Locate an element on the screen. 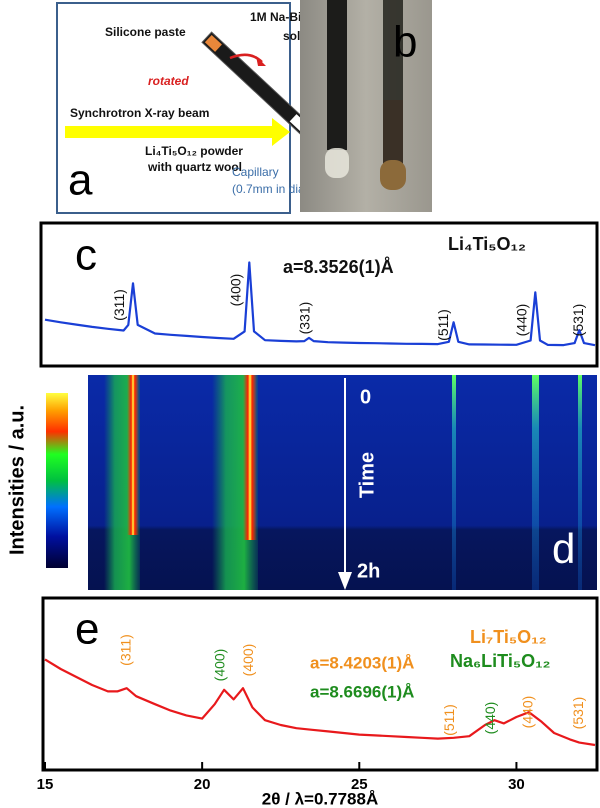 Image resolution: width=600 pixels, height=808 pixels. time-end: 2h is located at coordinates (368, 571).